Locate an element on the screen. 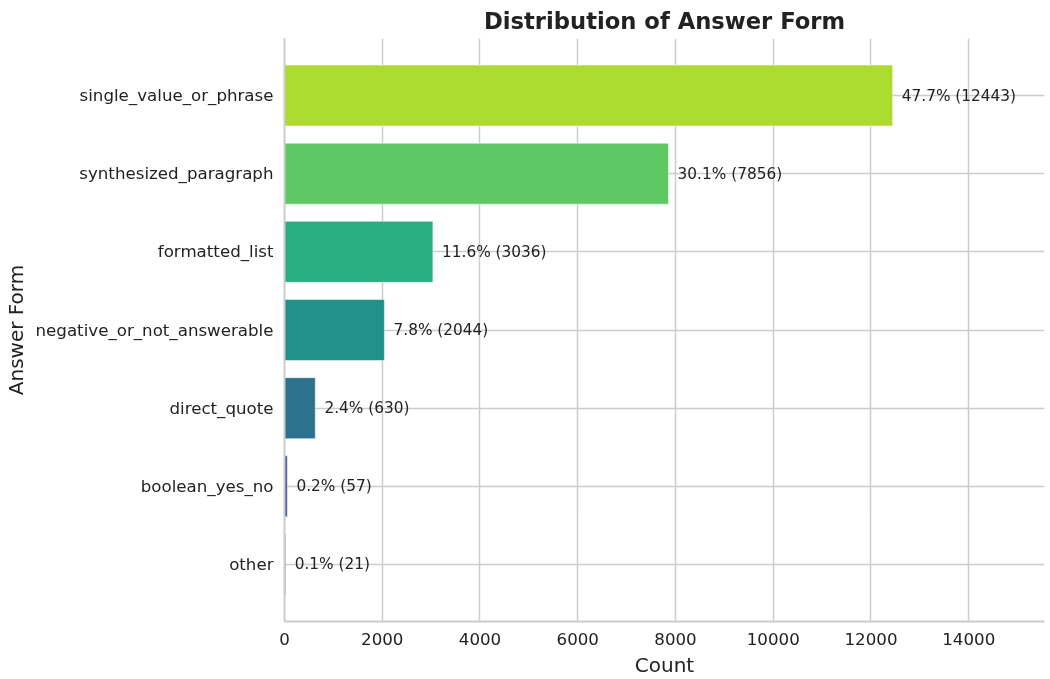 The height and width of the screenshot is (679, 1050). y-axis-title: Answer Form is located at coordinates (15, 330).